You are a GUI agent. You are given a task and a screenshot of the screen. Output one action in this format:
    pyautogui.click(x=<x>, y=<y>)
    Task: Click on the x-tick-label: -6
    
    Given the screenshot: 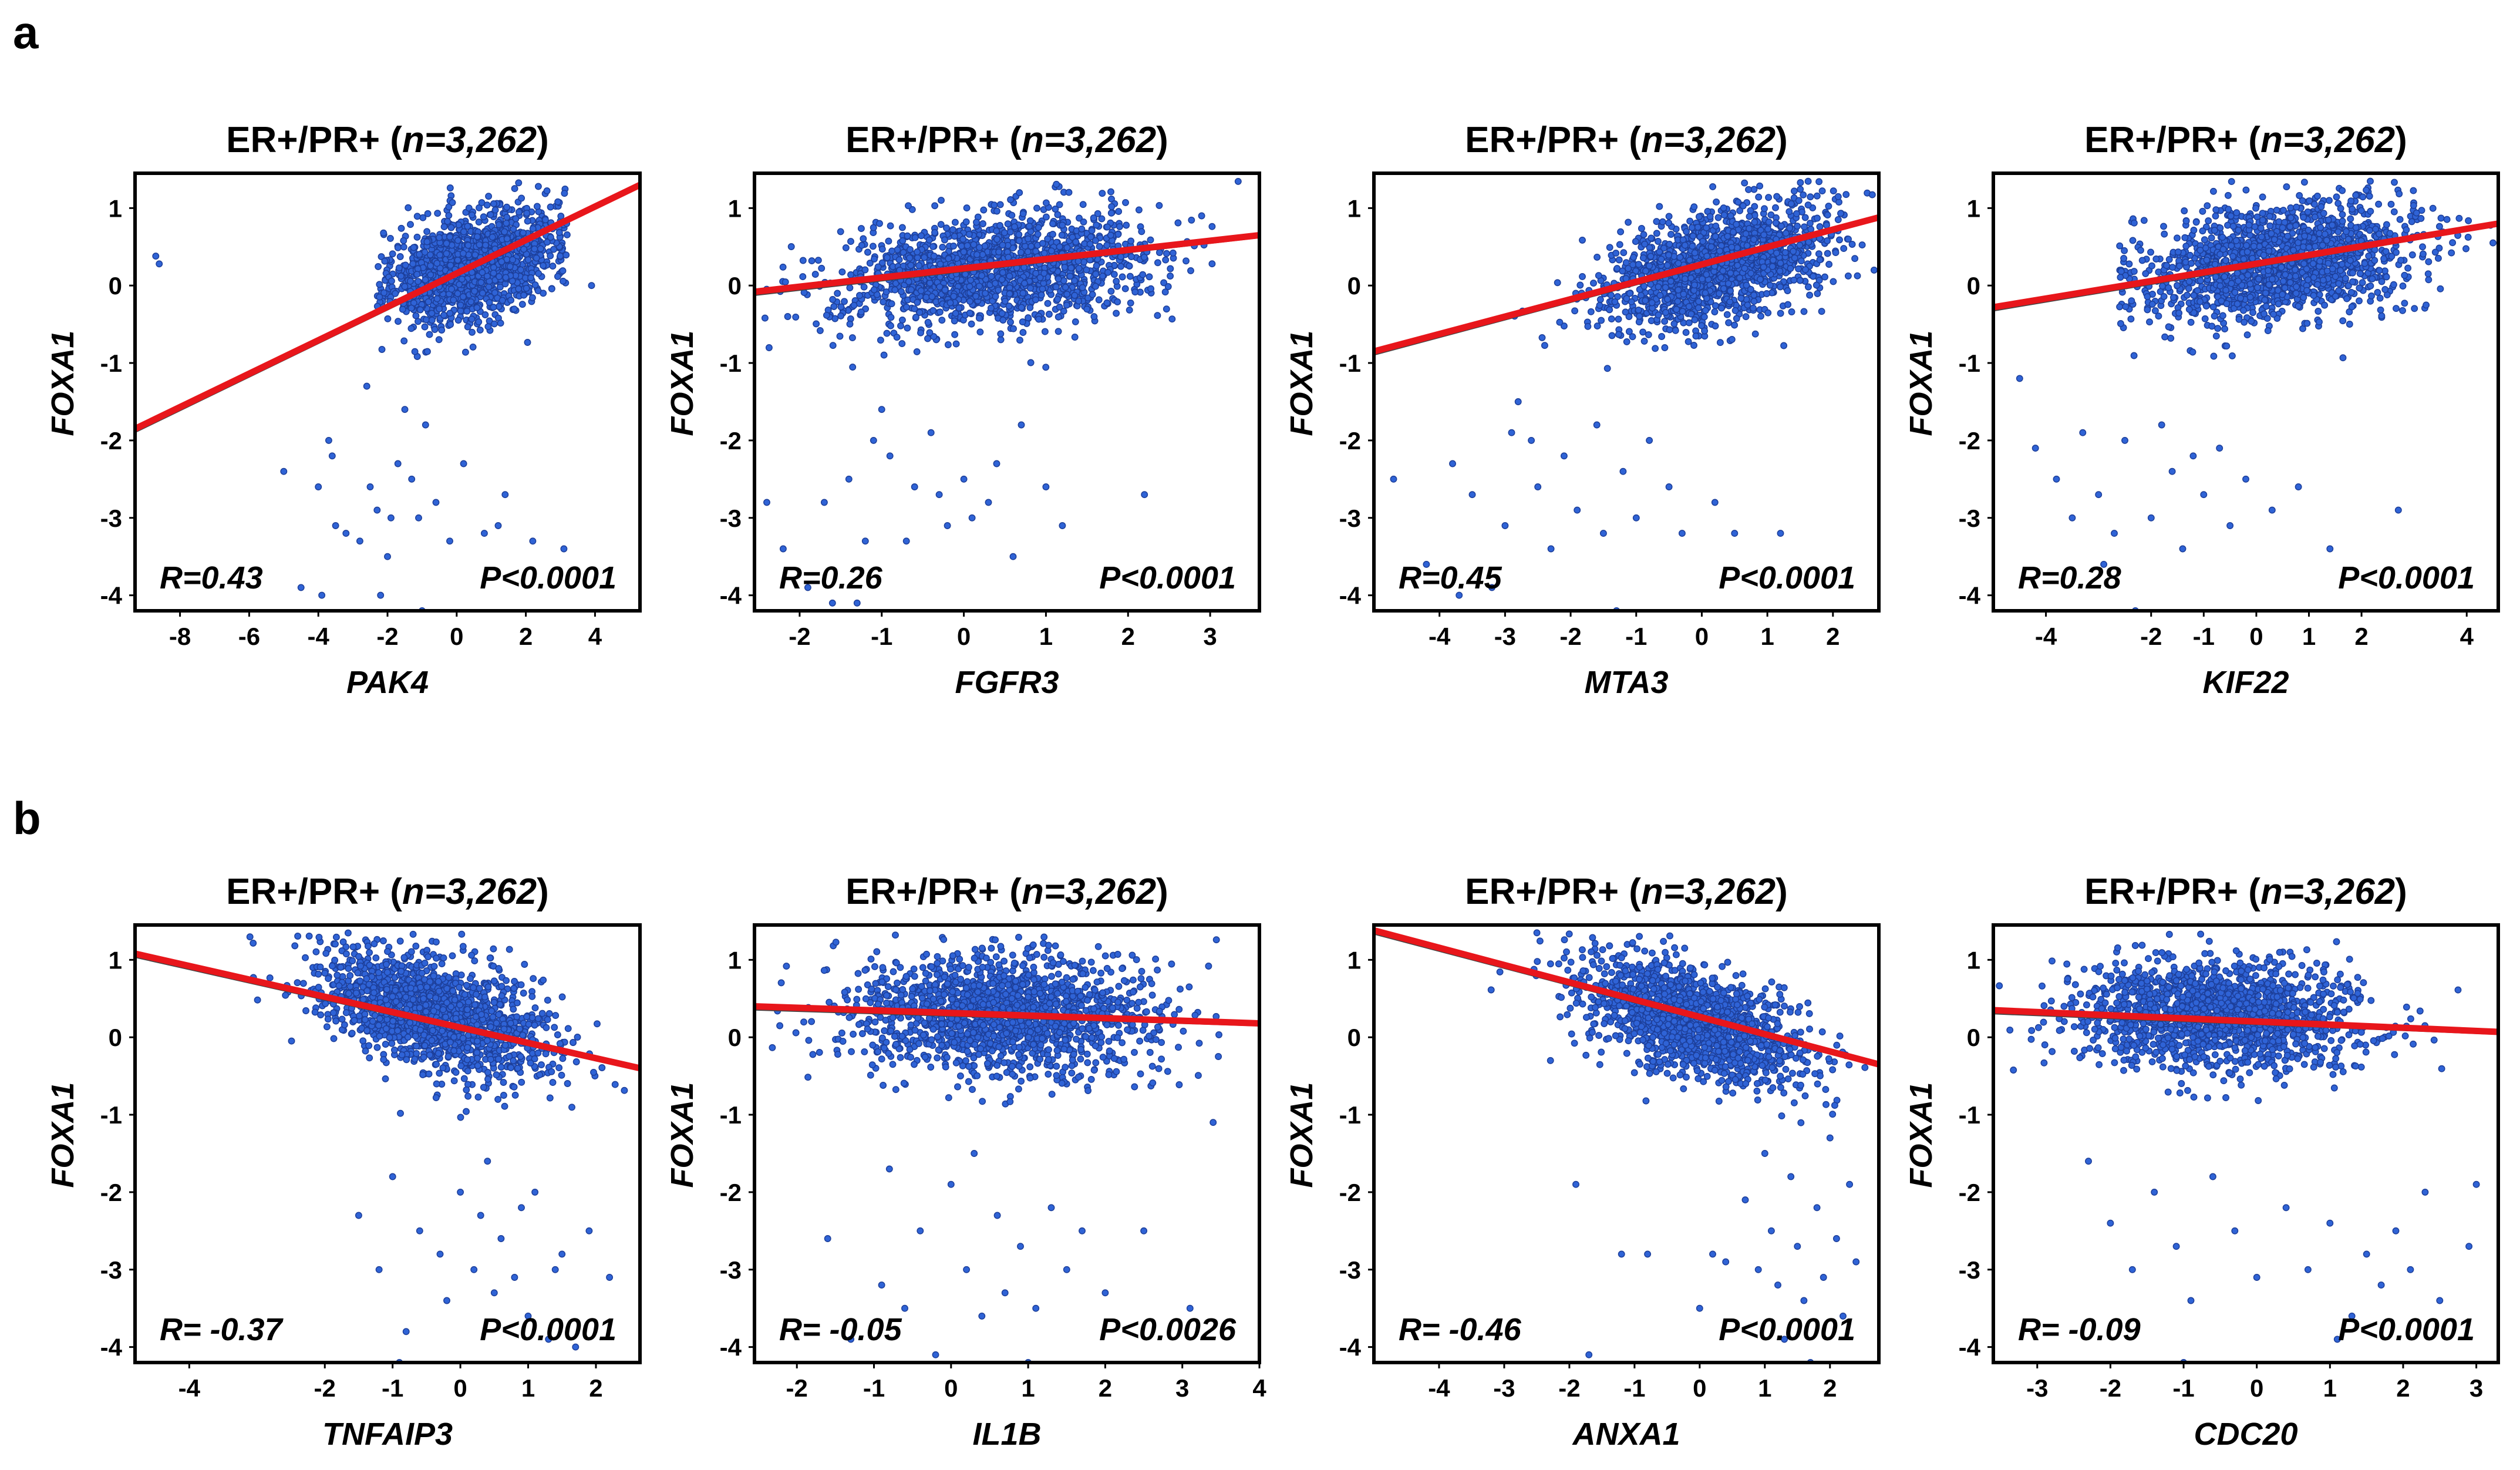 What is the action you would take?
    pyautogui.click(x=249, y=636)
    